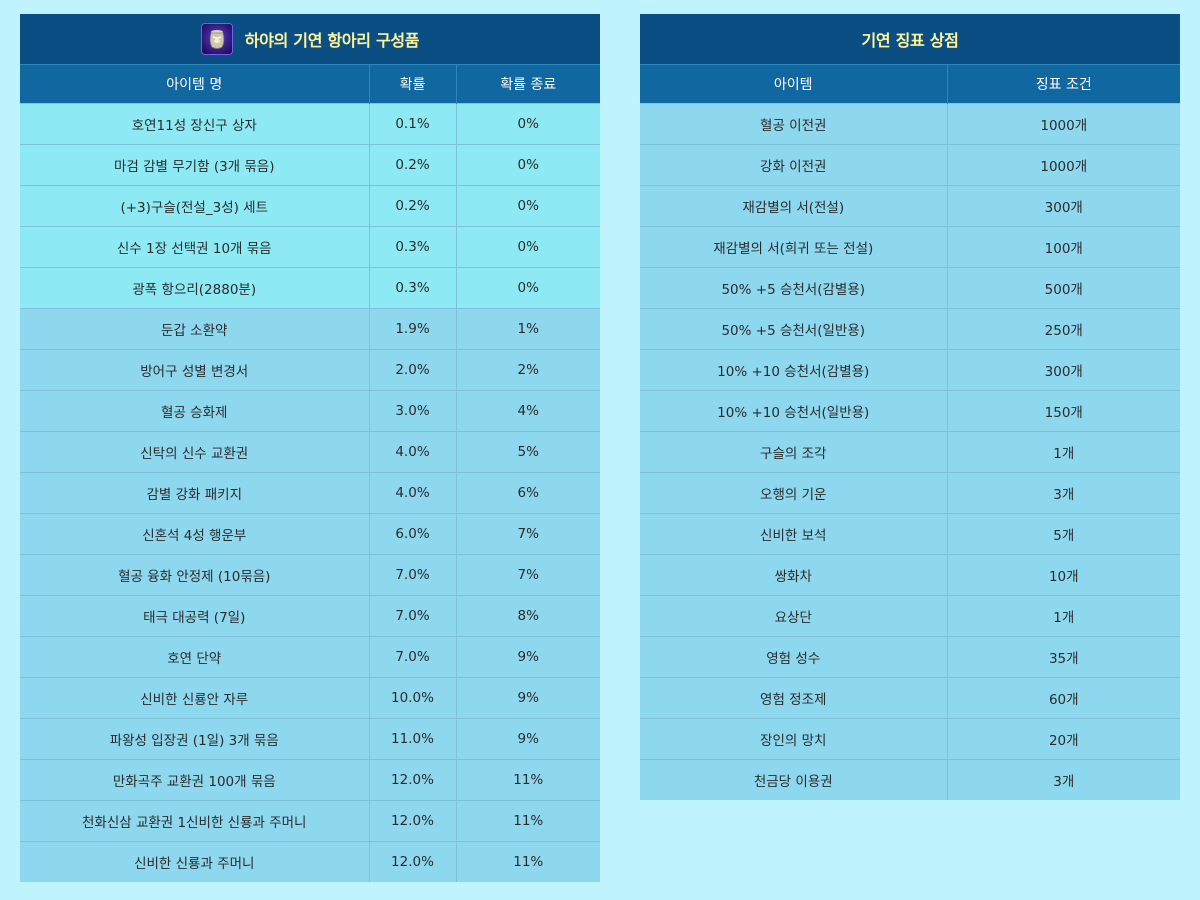 This screenshot has height=900, width=1200. I want to click on box-table-header: 아이템 명 확률 확률 종료, so click(310, 84).